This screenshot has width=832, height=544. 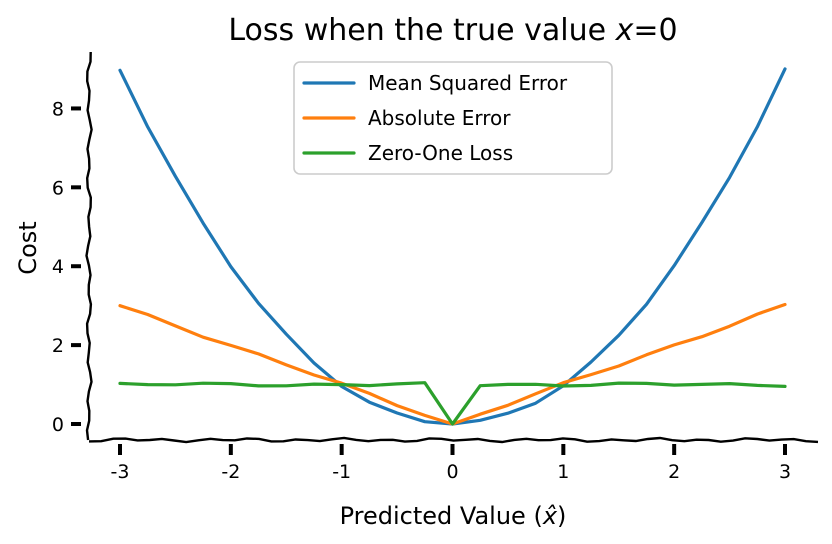 I want to click on chart-title: Loss when the true value x=0, so click(x=452, y=30).